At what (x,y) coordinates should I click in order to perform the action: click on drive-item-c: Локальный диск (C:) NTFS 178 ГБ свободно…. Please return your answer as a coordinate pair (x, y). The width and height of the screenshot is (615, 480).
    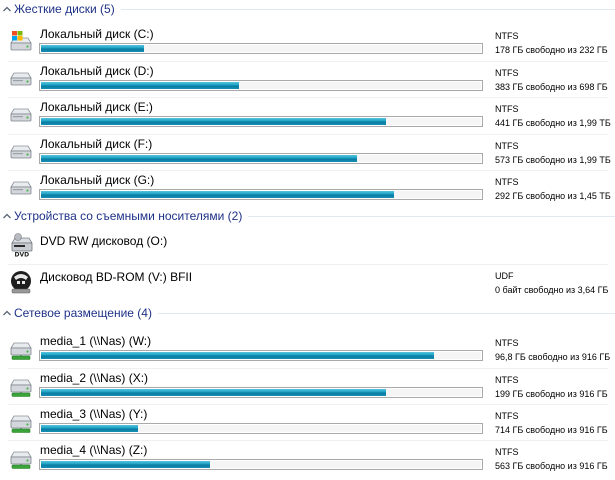
    Looking at the image, I should click on (307, 42).